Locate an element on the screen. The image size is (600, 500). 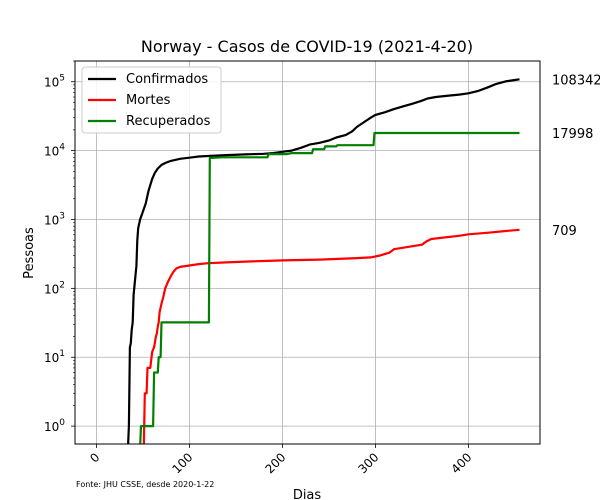
y-axis-label: Pessoas is located at coordinates (29, 253).